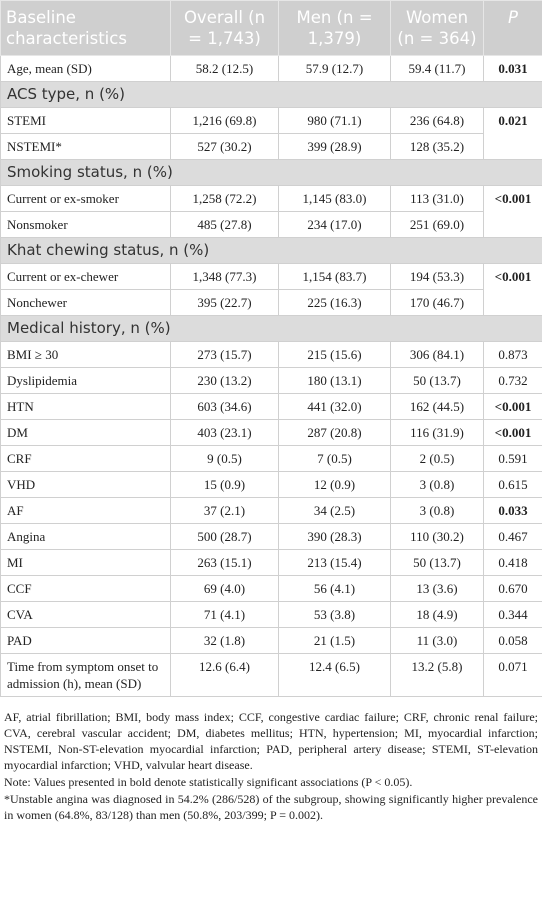  I want to click on section-row: Smoking status, n (%), so click(271, 172).